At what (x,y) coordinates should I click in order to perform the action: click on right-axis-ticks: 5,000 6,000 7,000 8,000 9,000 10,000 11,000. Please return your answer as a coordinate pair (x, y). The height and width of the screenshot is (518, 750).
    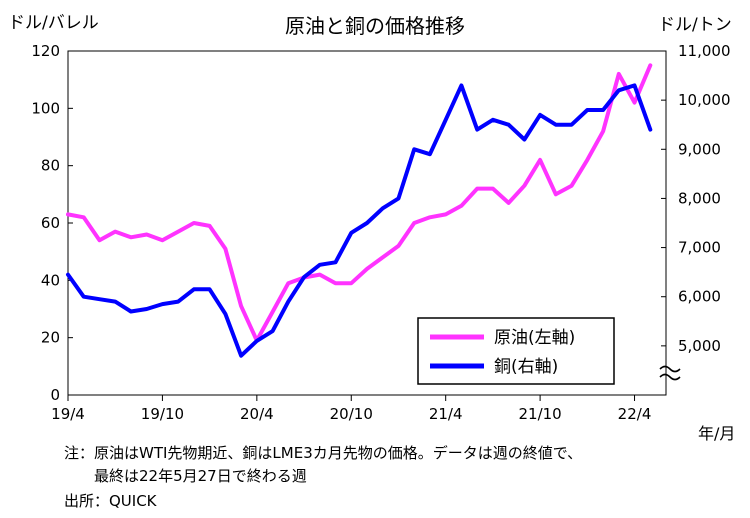
    Looking at the image, I should click on (696, 198).